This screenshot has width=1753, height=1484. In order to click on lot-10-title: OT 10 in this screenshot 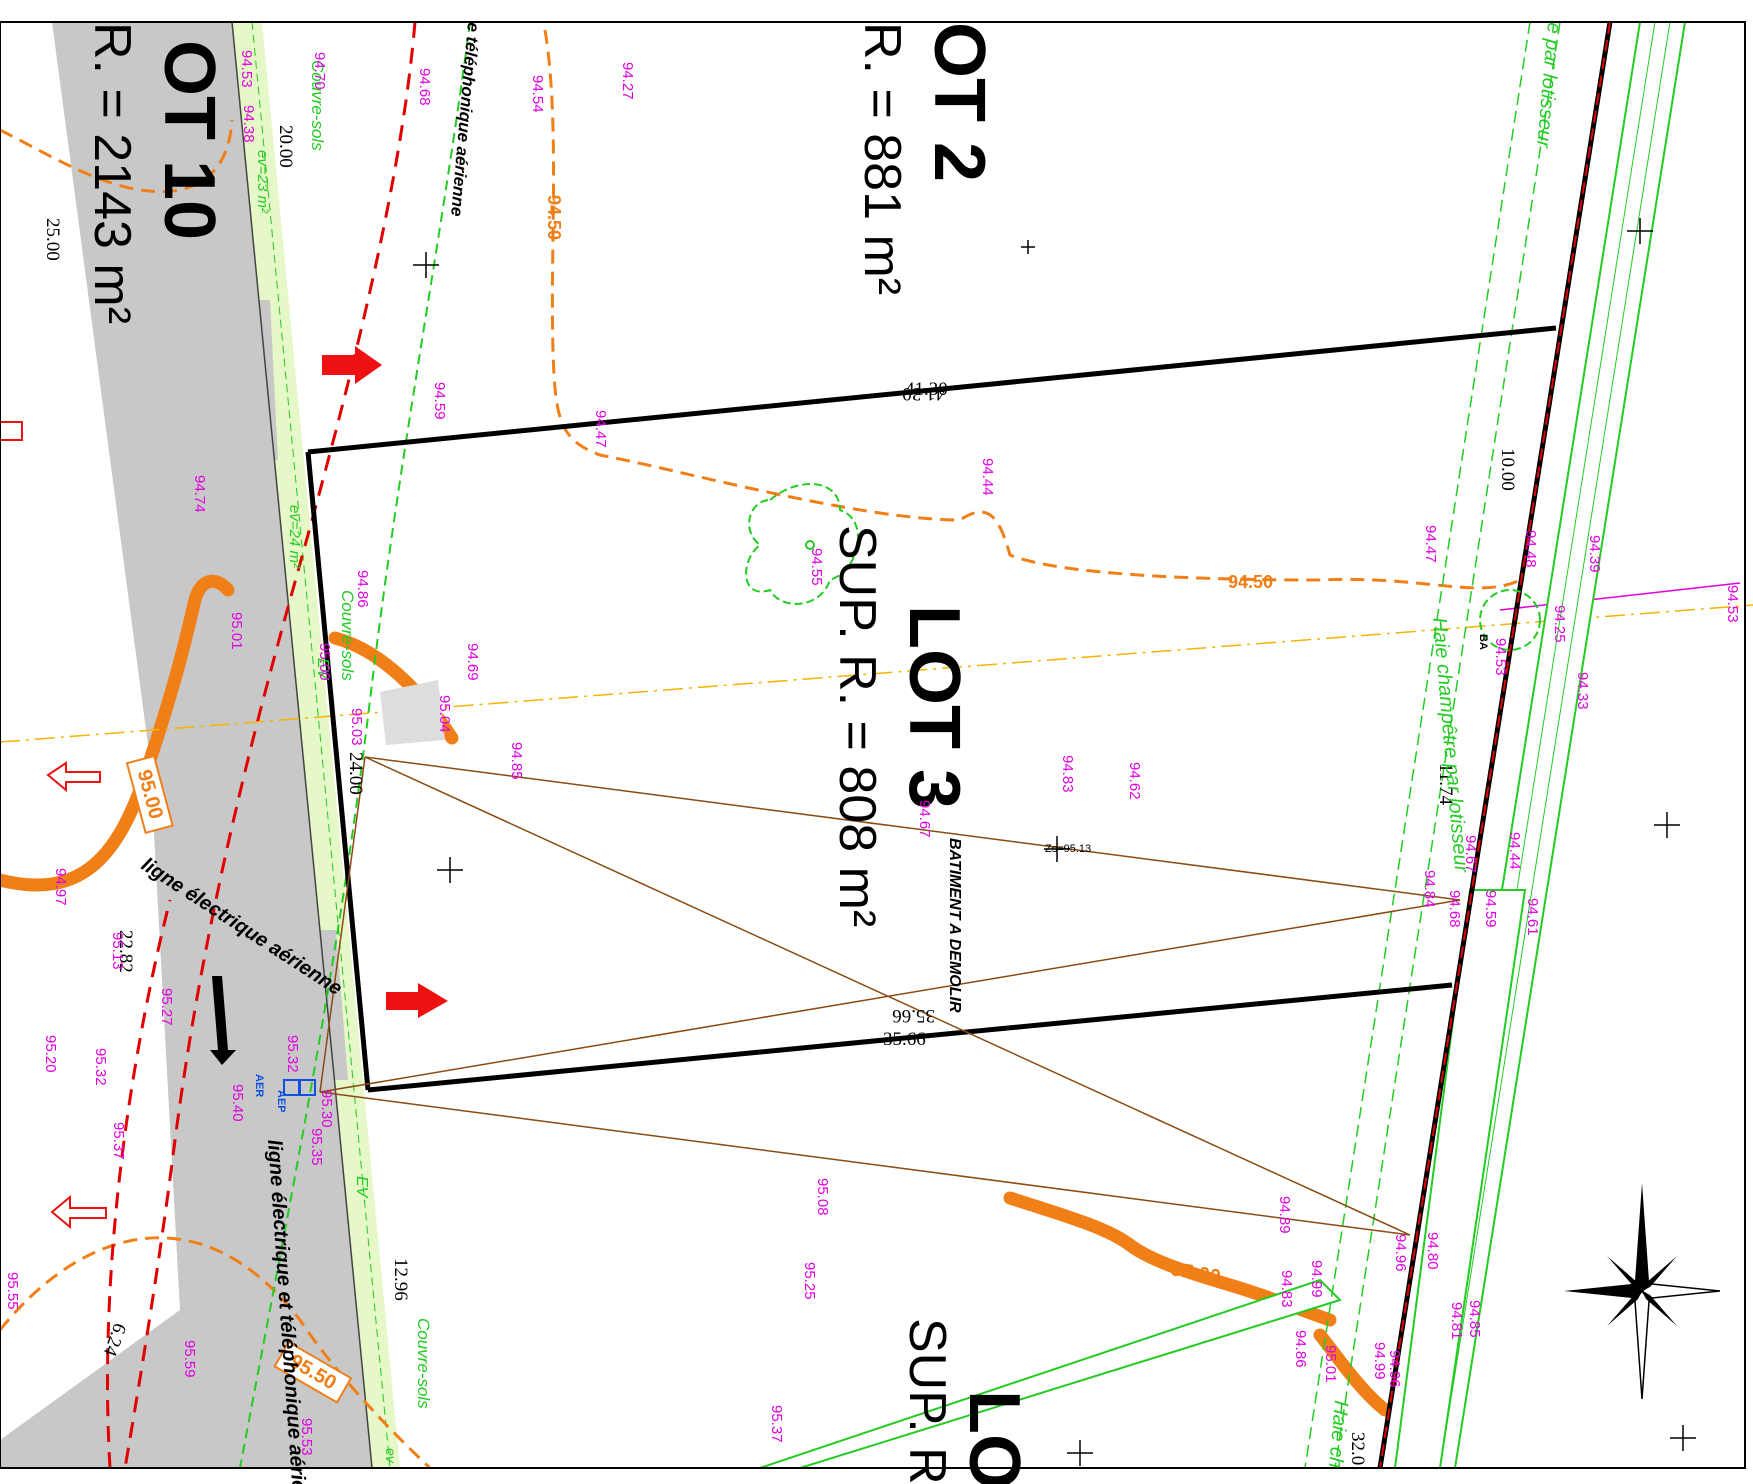, I will do `click(189, 140)`.